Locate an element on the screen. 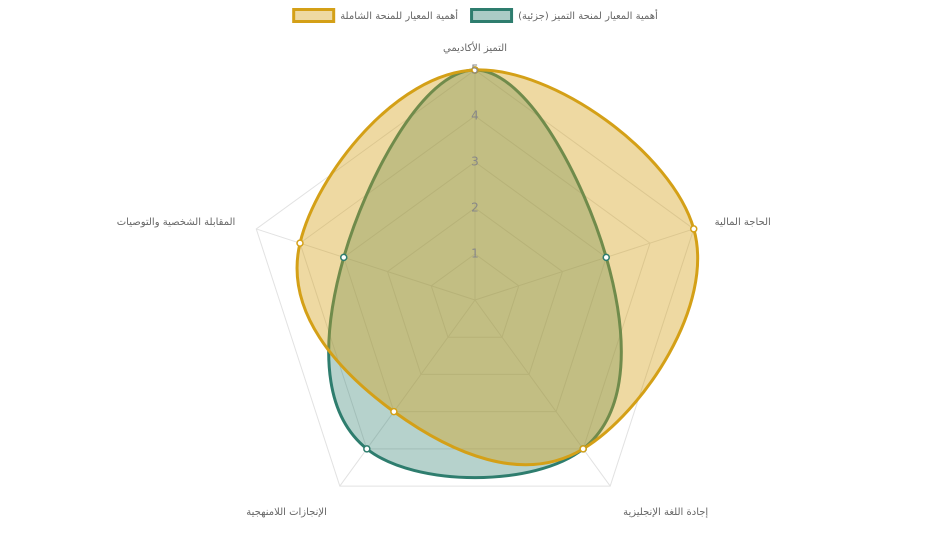 The width and height of the screenshot is (950, 550). axis-label: إجادة اللغة الإنجليزية is located at coordinates (665, 512).